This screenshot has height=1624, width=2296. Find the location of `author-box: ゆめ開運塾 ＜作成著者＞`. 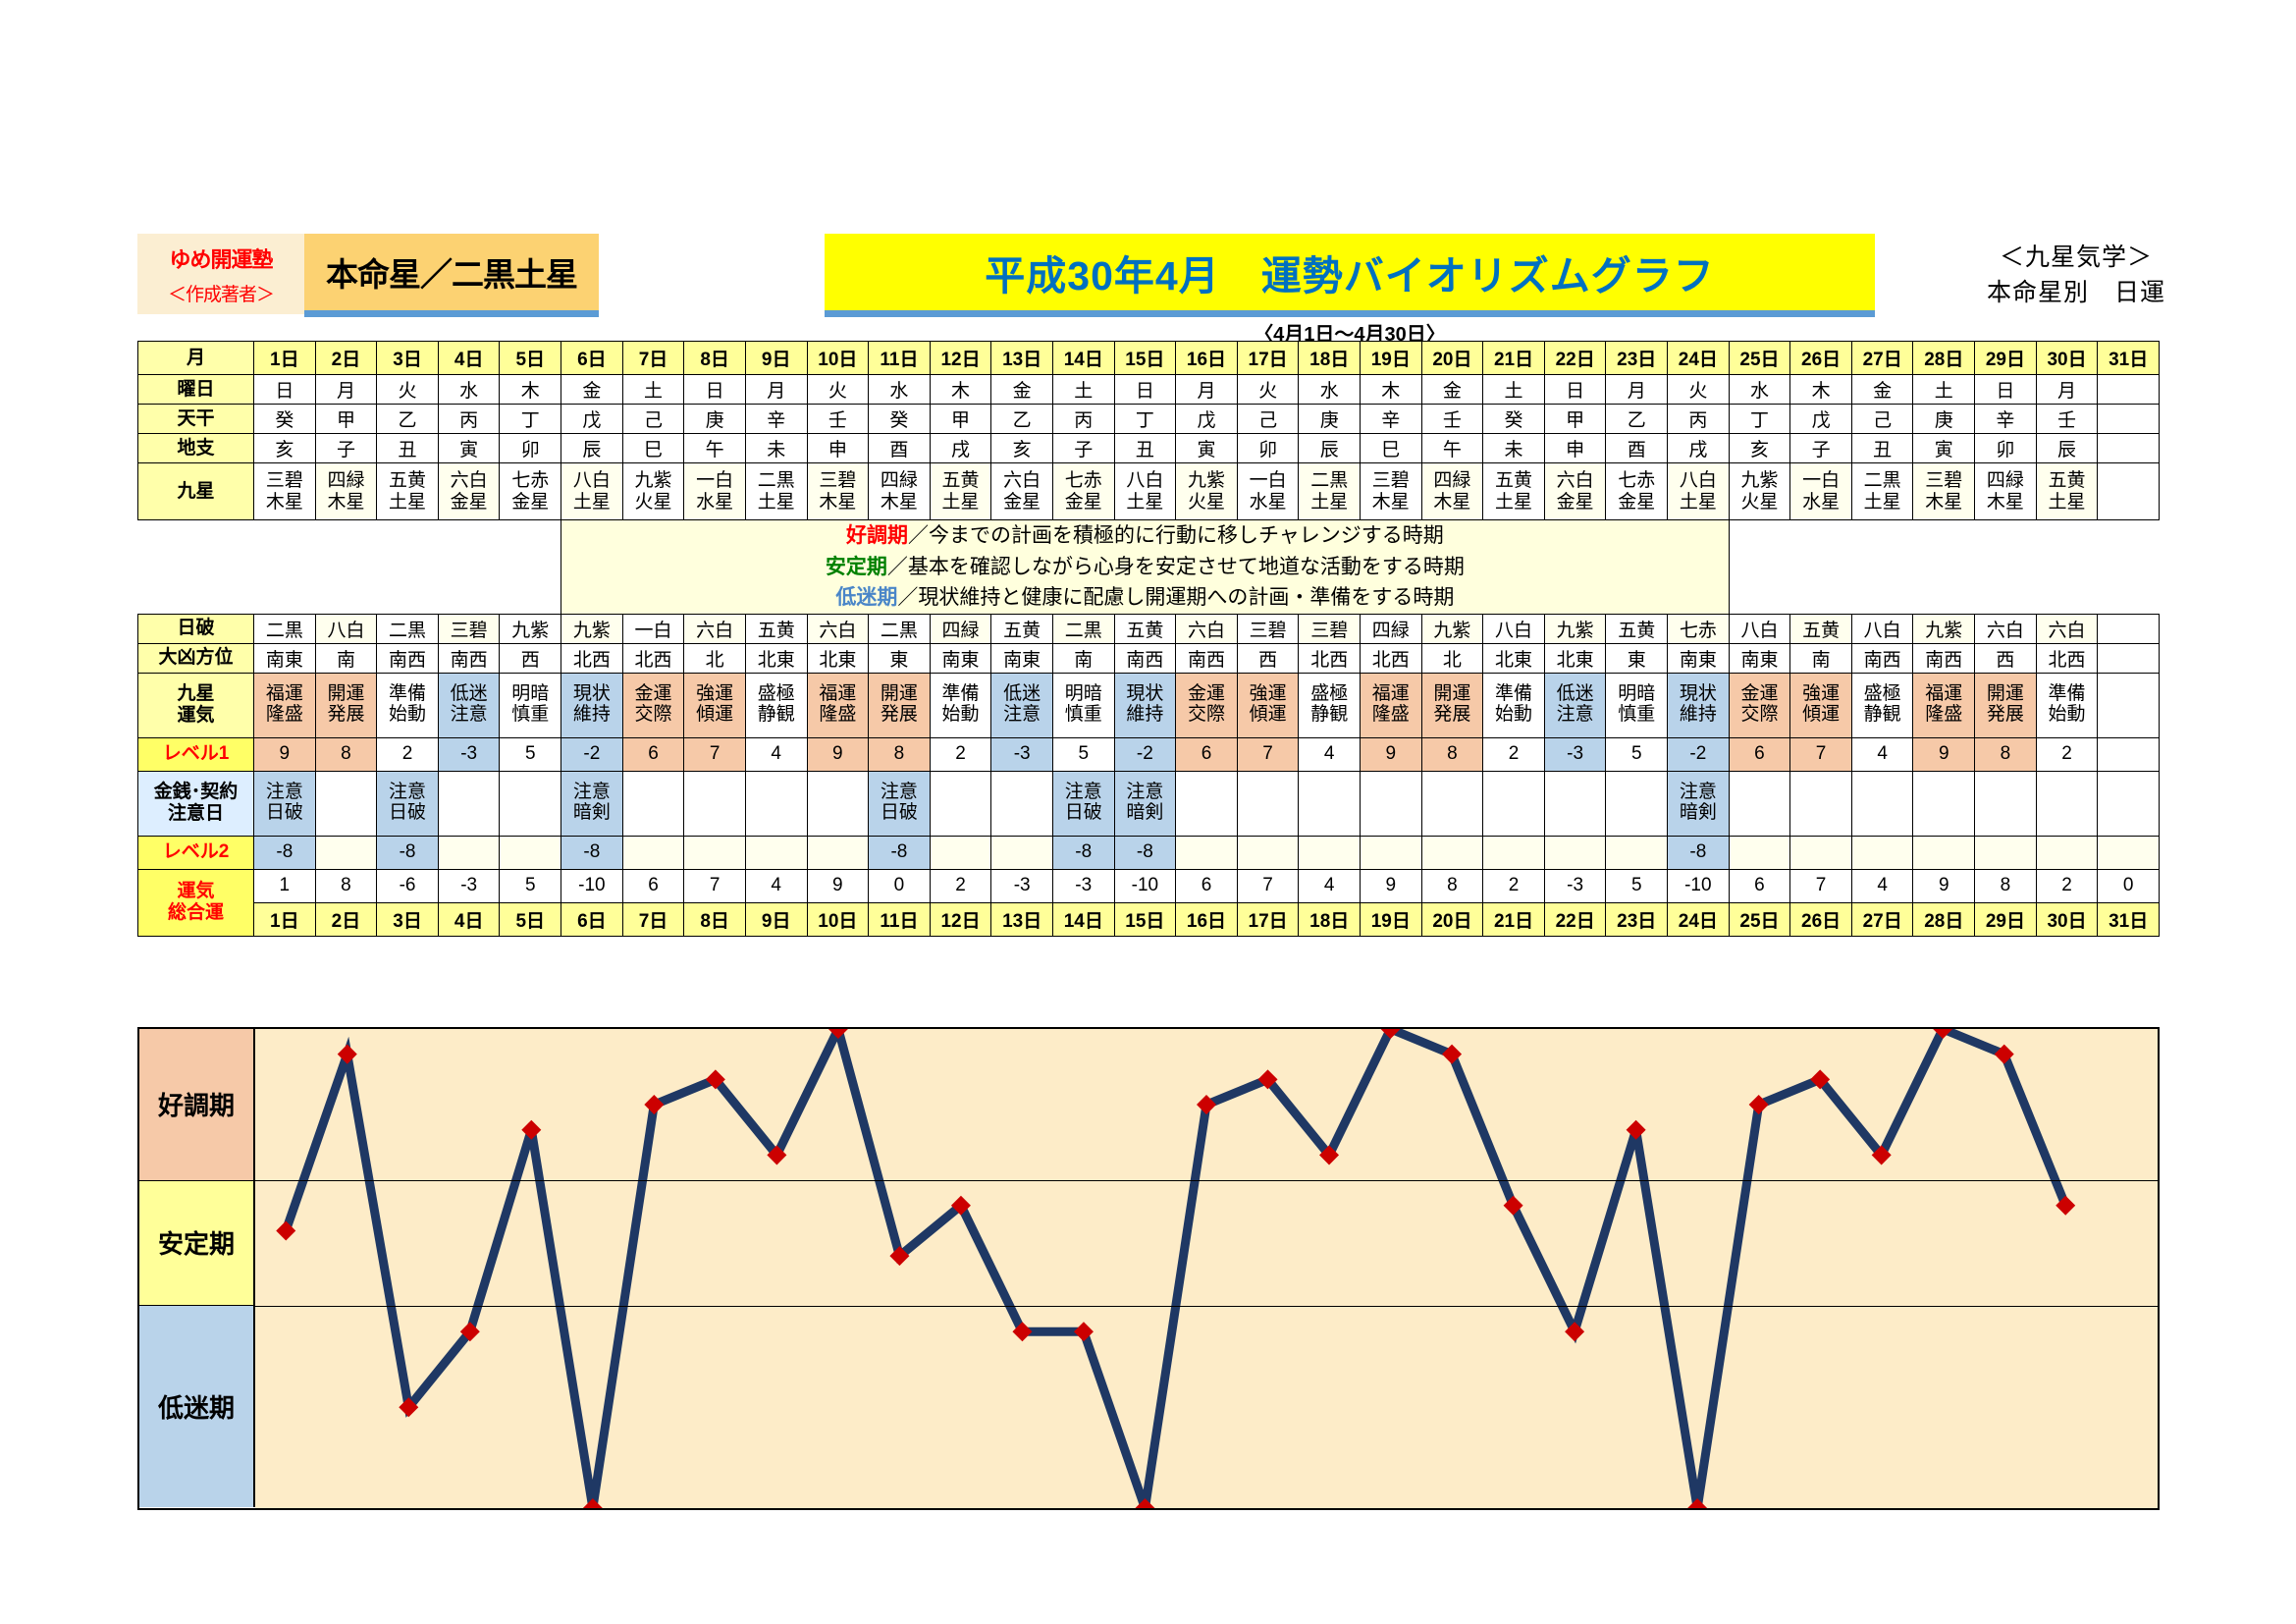

author-box: ゆめ開運塾 ＜作成著者＞ is located at coordinates (220, 274).